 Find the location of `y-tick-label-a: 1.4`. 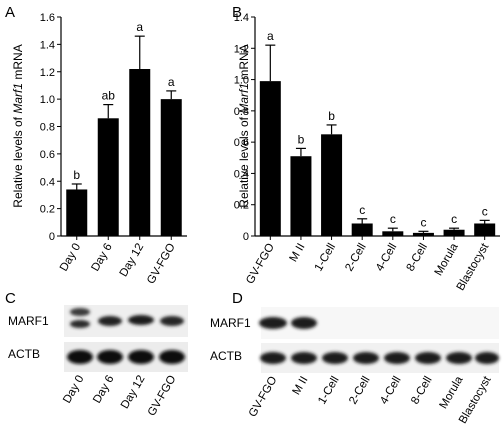

y-tick-label-a: 1.4 is located at coordinates (47, 45).